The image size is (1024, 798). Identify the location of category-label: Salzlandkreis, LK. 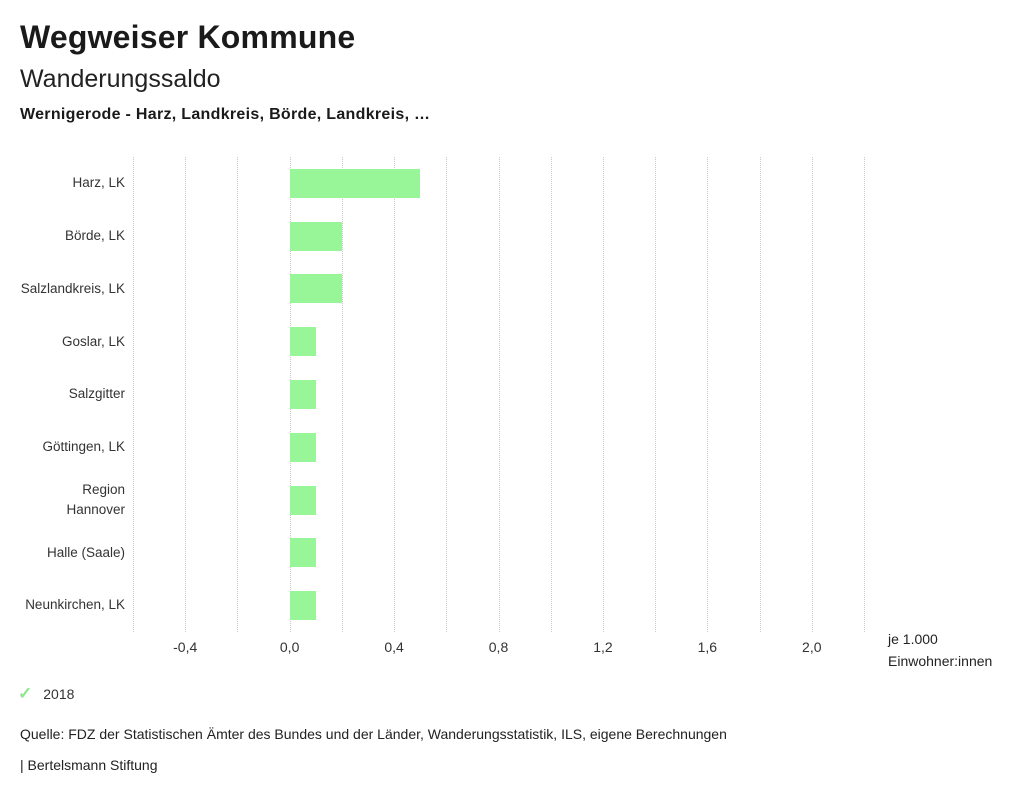
(72, 288).